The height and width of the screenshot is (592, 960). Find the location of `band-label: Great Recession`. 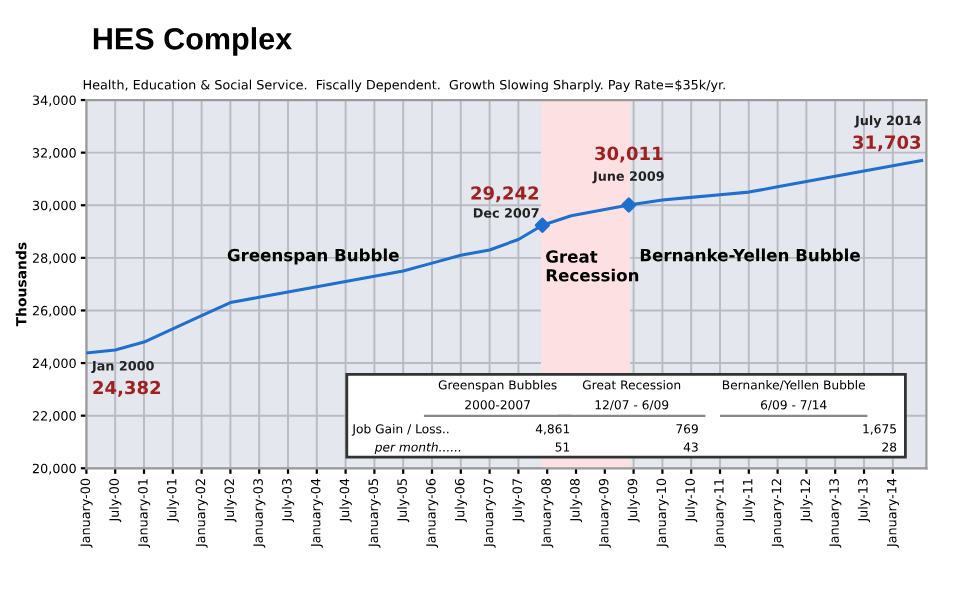

band-label: Great Recession is located at coordinates (592, 266).